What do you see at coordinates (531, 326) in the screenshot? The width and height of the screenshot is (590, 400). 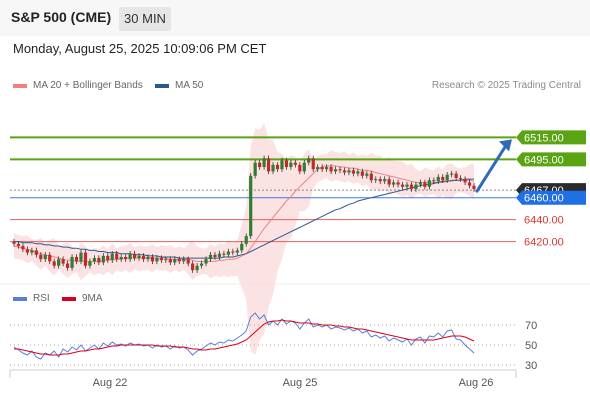 I see `rsi-tick-label: 70` at bounding box center [531, 326].